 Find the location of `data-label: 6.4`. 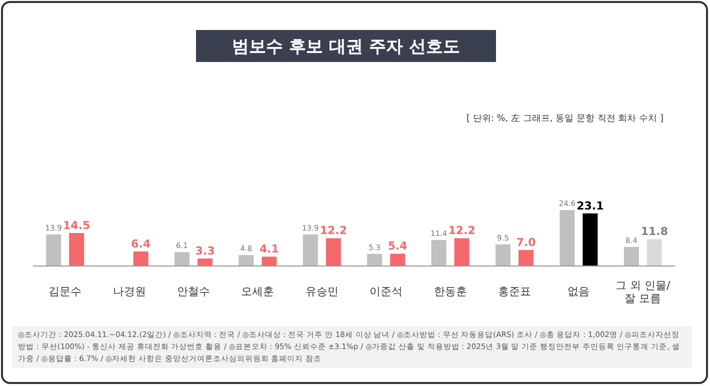

data-label: 6.4 is located at coordinates (141, 243).